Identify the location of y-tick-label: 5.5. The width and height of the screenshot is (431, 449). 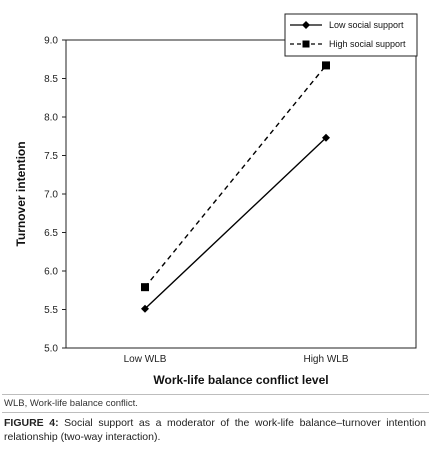
(51, 310).